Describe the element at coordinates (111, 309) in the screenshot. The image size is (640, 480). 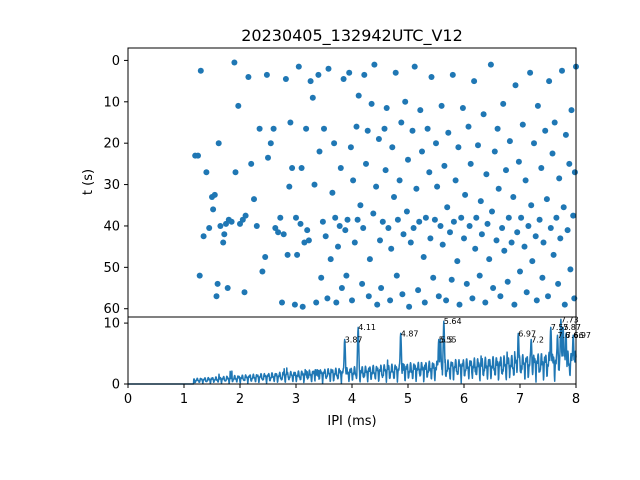
I see `y-tick-label: 60` at that location.